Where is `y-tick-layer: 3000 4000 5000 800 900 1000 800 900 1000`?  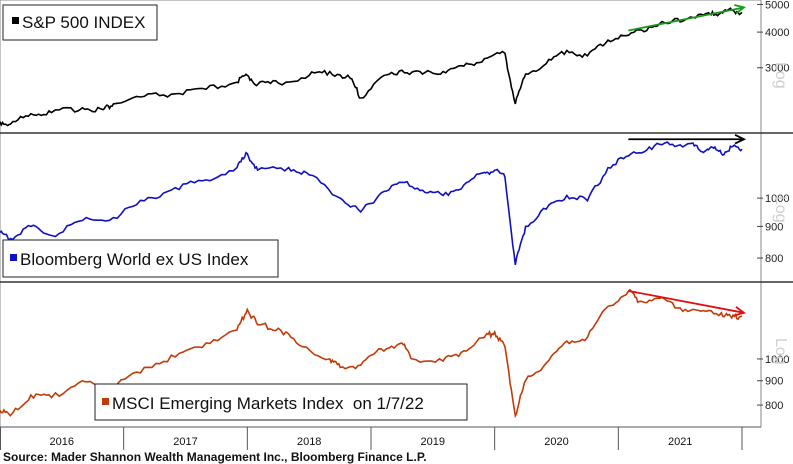
y-tick-layer: 3000 4000 5000 800 900 1000 800 900 1000 is located at coordinates (773, 206).